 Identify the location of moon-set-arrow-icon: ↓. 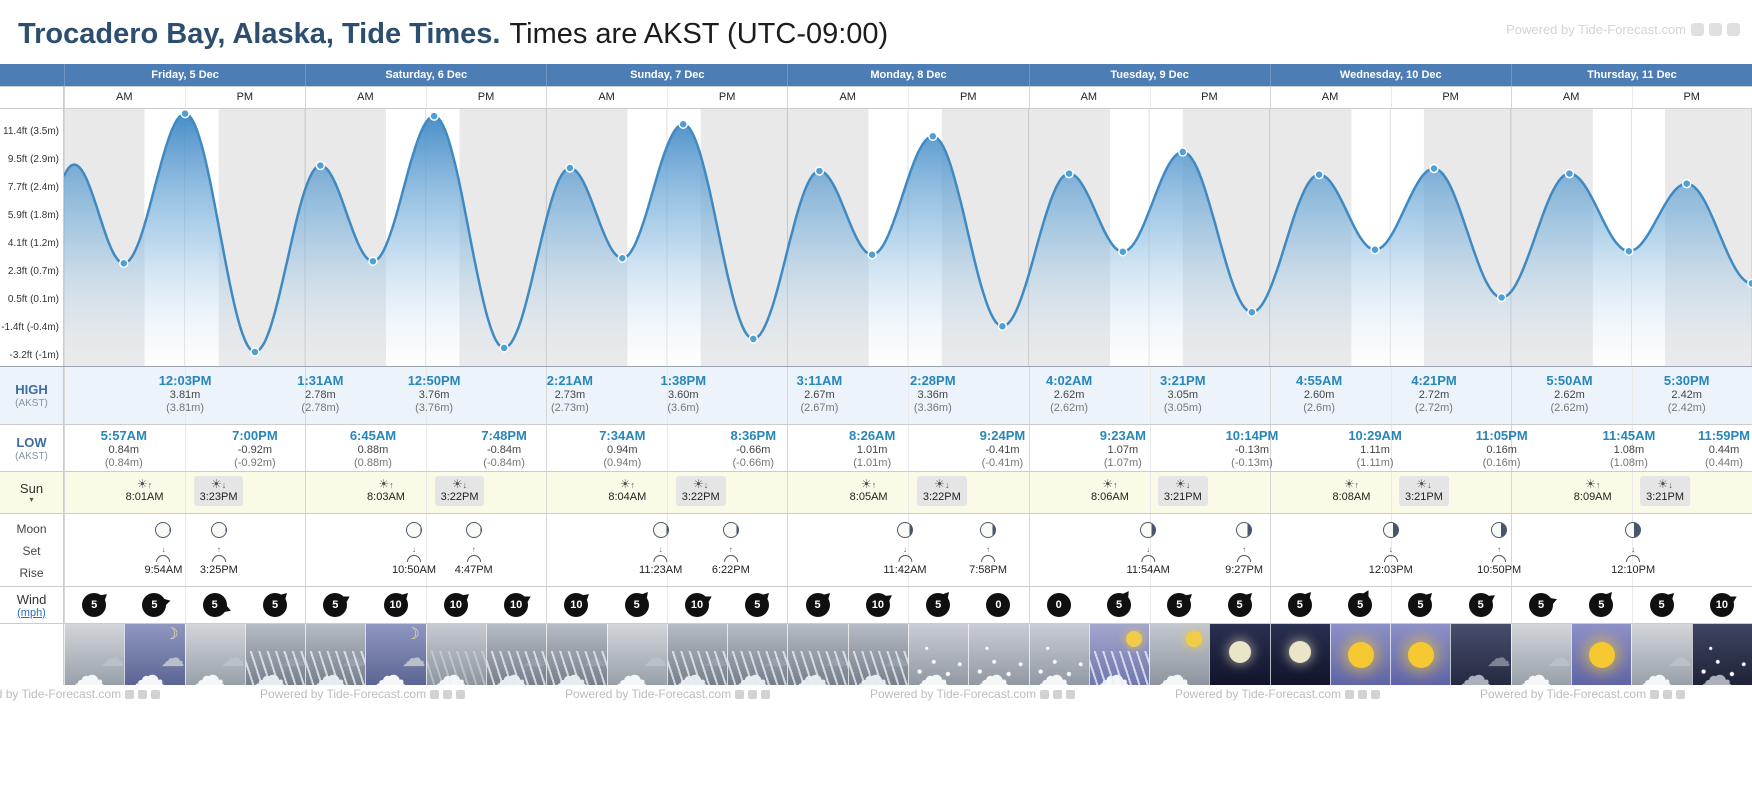
(1633, 549).